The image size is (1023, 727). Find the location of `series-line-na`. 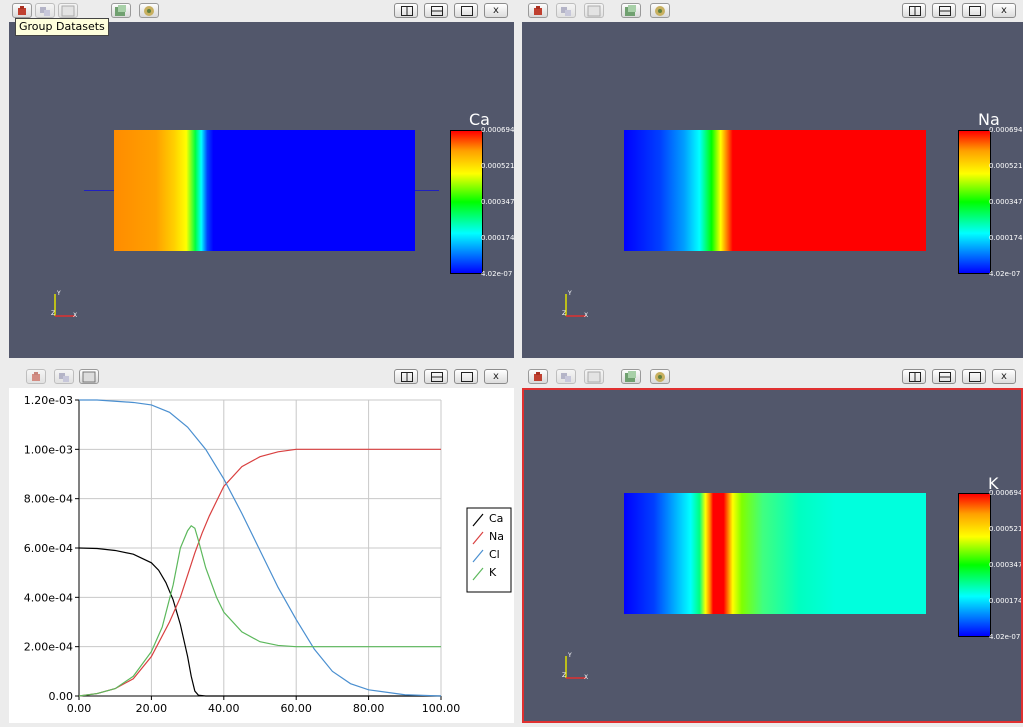

series-line-na is located at coordinates (259, 572).